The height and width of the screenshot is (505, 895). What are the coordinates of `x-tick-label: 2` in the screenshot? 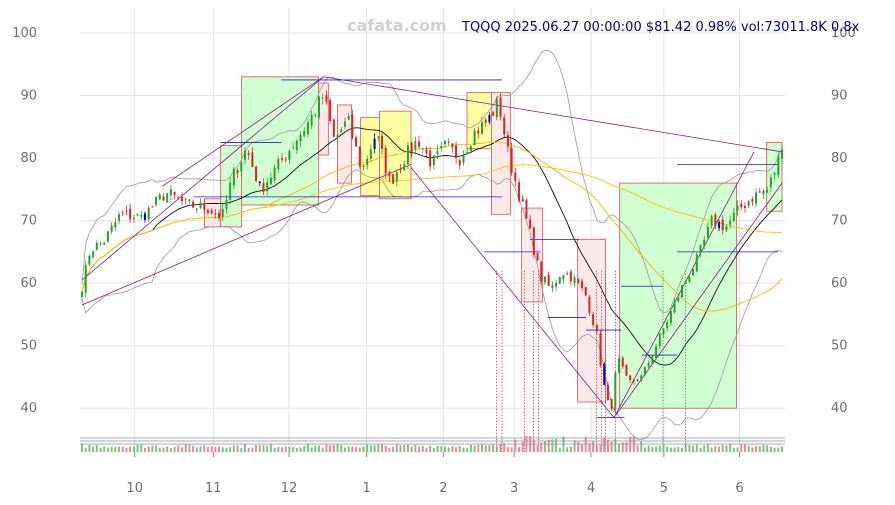 It's located at (443, 488).